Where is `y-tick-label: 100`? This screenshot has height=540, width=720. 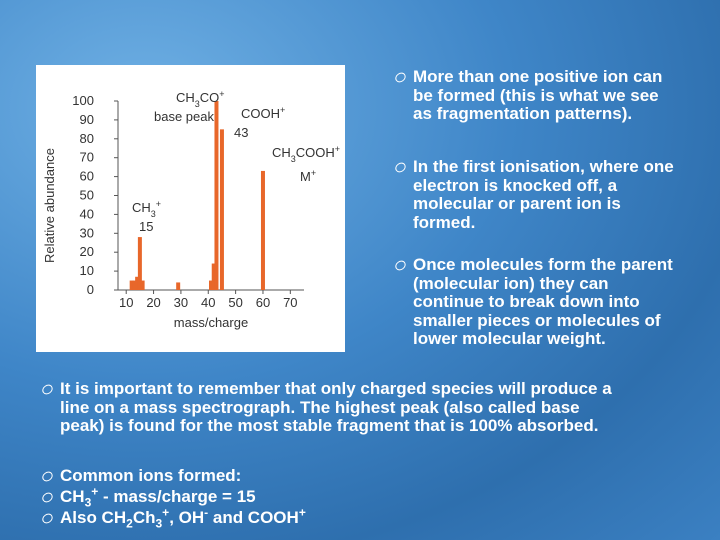
y-tick-label: 100 is located at coordinates (83, 100).